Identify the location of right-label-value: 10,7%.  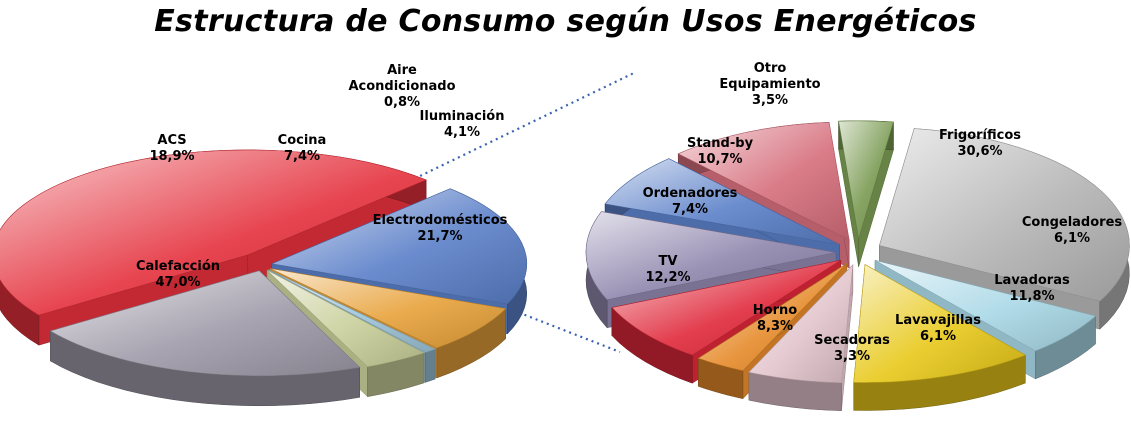
(719, 159).